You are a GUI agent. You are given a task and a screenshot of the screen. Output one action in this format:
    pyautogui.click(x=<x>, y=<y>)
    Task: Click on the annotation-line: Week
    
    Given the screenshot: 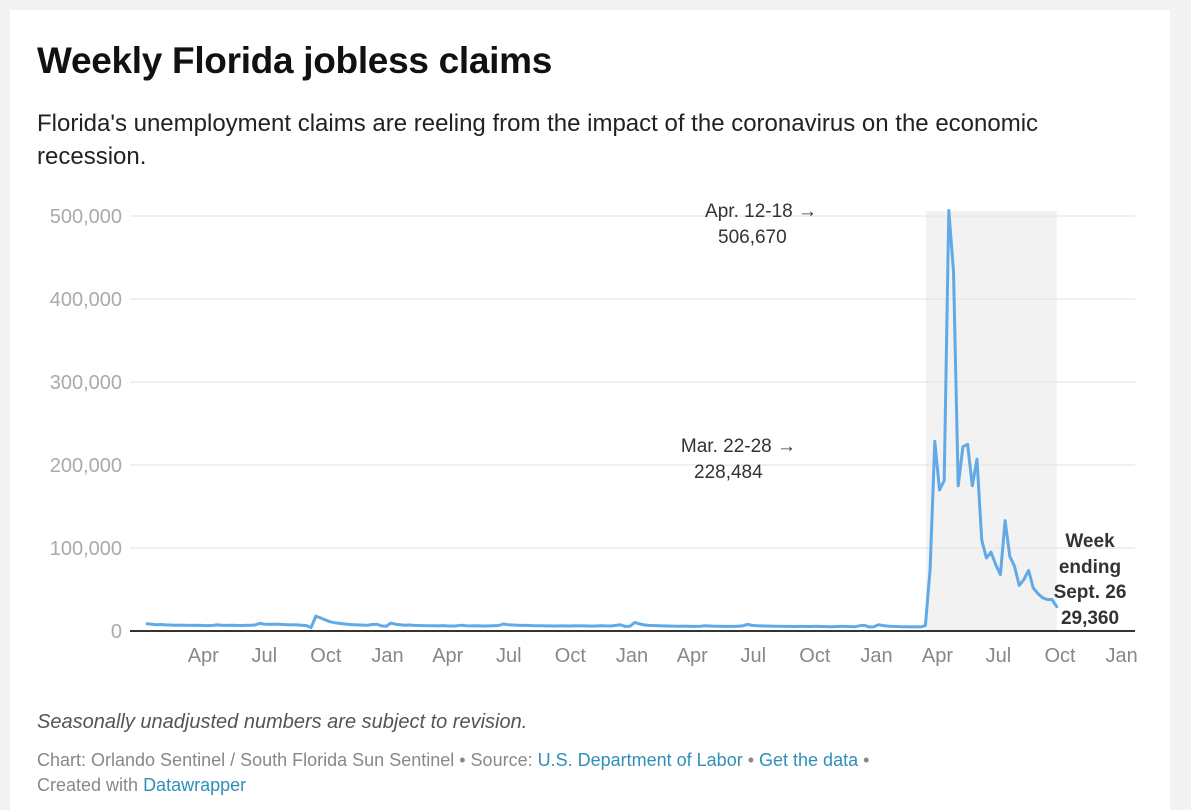 What is the action you would take?
    pyautogui.click(x=1090, y=541)
    